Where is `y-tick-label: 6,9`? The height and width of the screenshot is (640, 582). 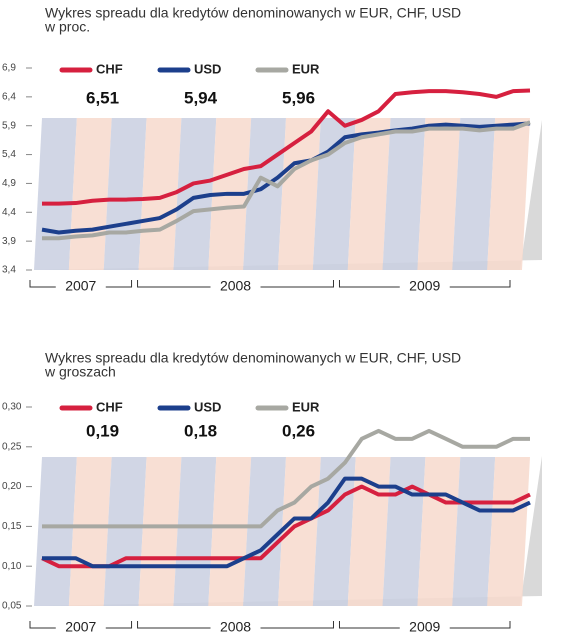 y-tick-label: 6,9 is located at coordinates (9, 68).